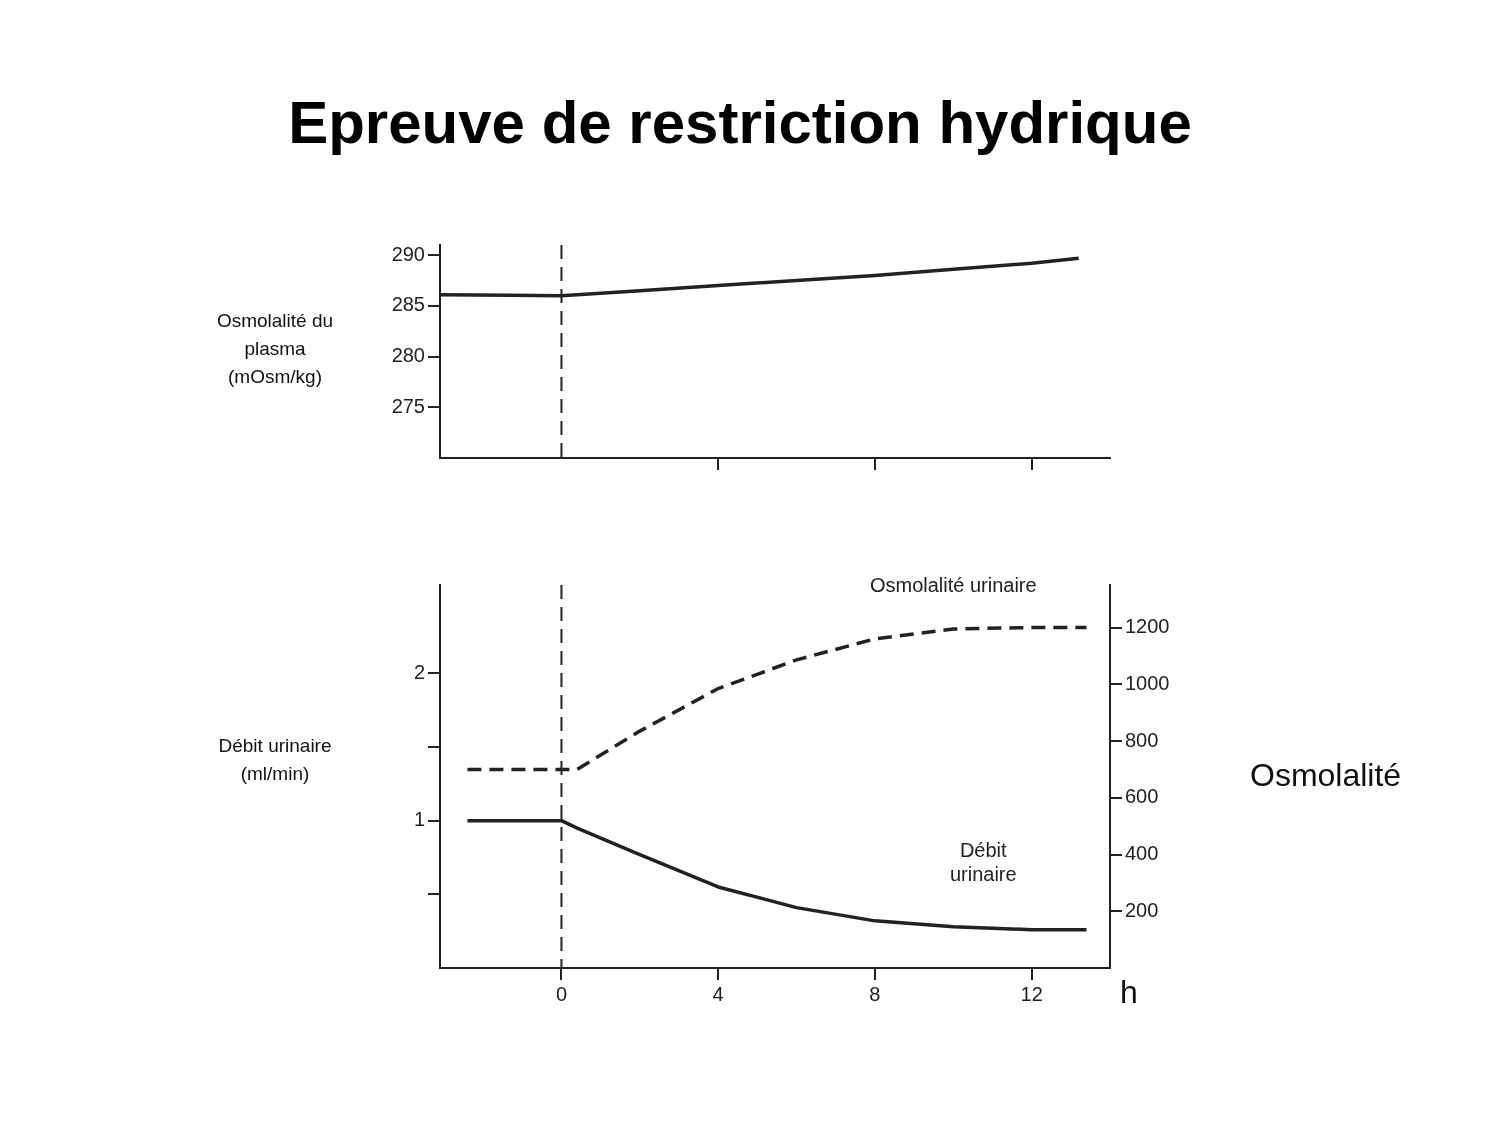  Describe the element at coordinates (561, 993) in the screenshot. I see `x-tick-label: 0` at that location.